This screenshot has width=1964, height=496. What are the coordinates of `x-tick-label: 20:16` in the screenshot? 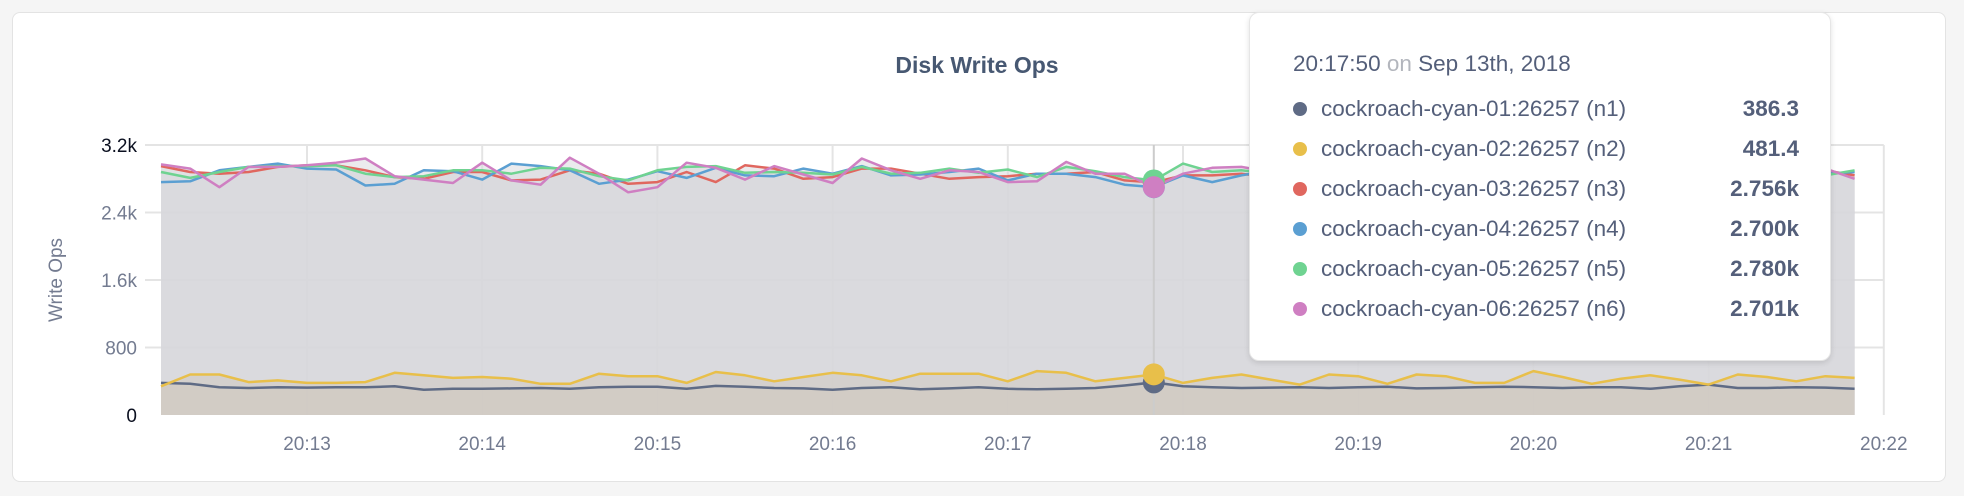 It's located at (833, 444).